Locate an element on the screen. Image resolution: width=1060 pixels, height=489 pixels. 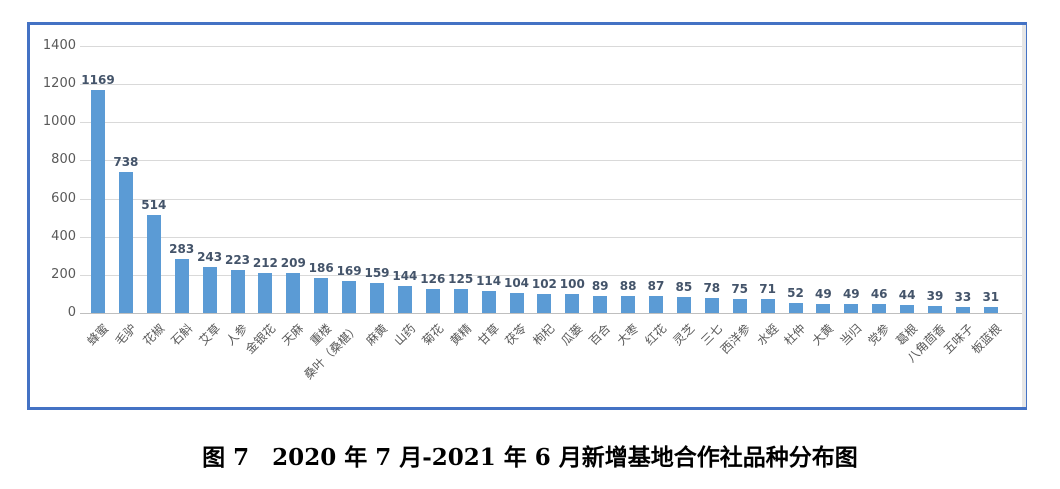
x-axis-label: 花椒 is located at coordinates (154, 335).